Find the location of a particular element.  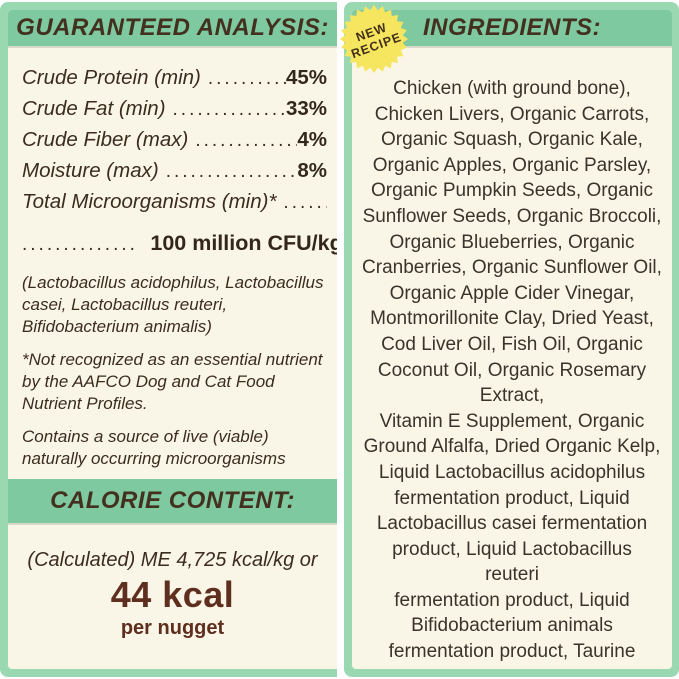

guaranteed-analysis-header: GUARANTEED ANALYSIS: is located at coordinates (172, 28).